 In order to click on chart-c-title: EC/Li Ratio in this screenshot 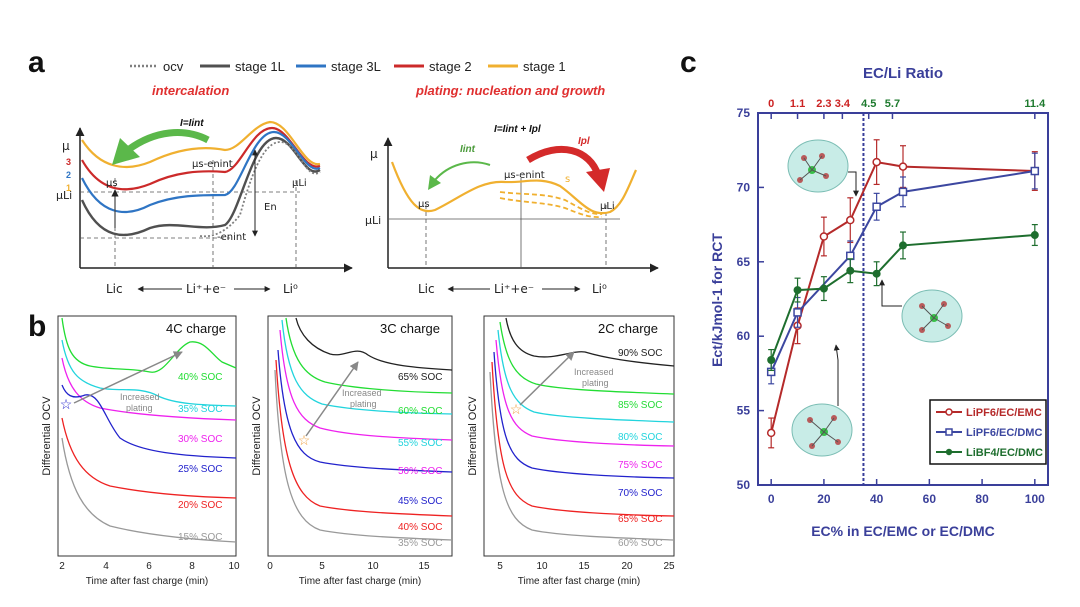, I will do `click(903, 73)`.